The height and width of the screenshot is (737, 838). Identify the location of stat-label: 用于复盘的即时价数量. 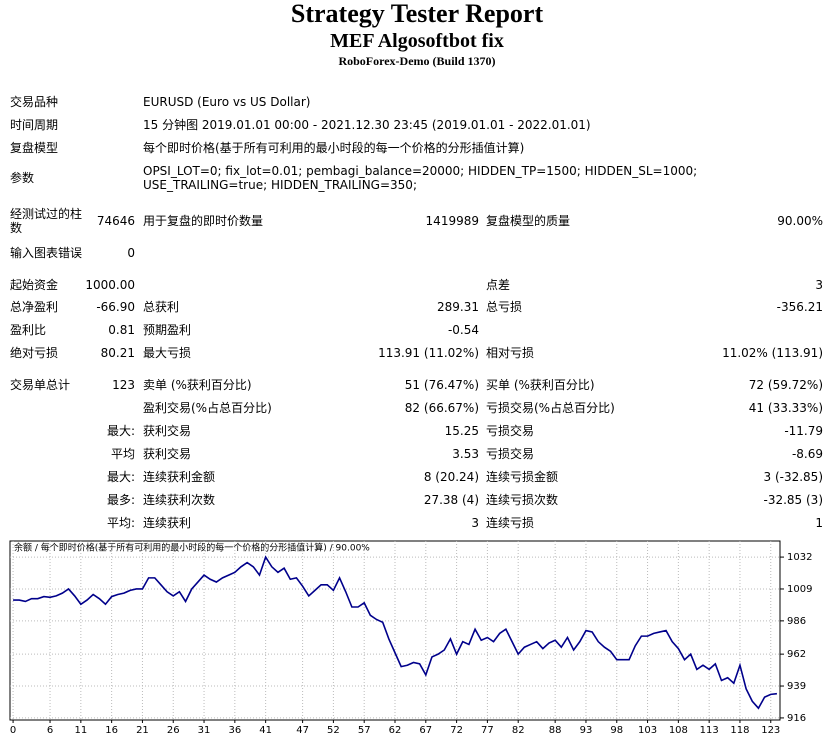
(203, 221).